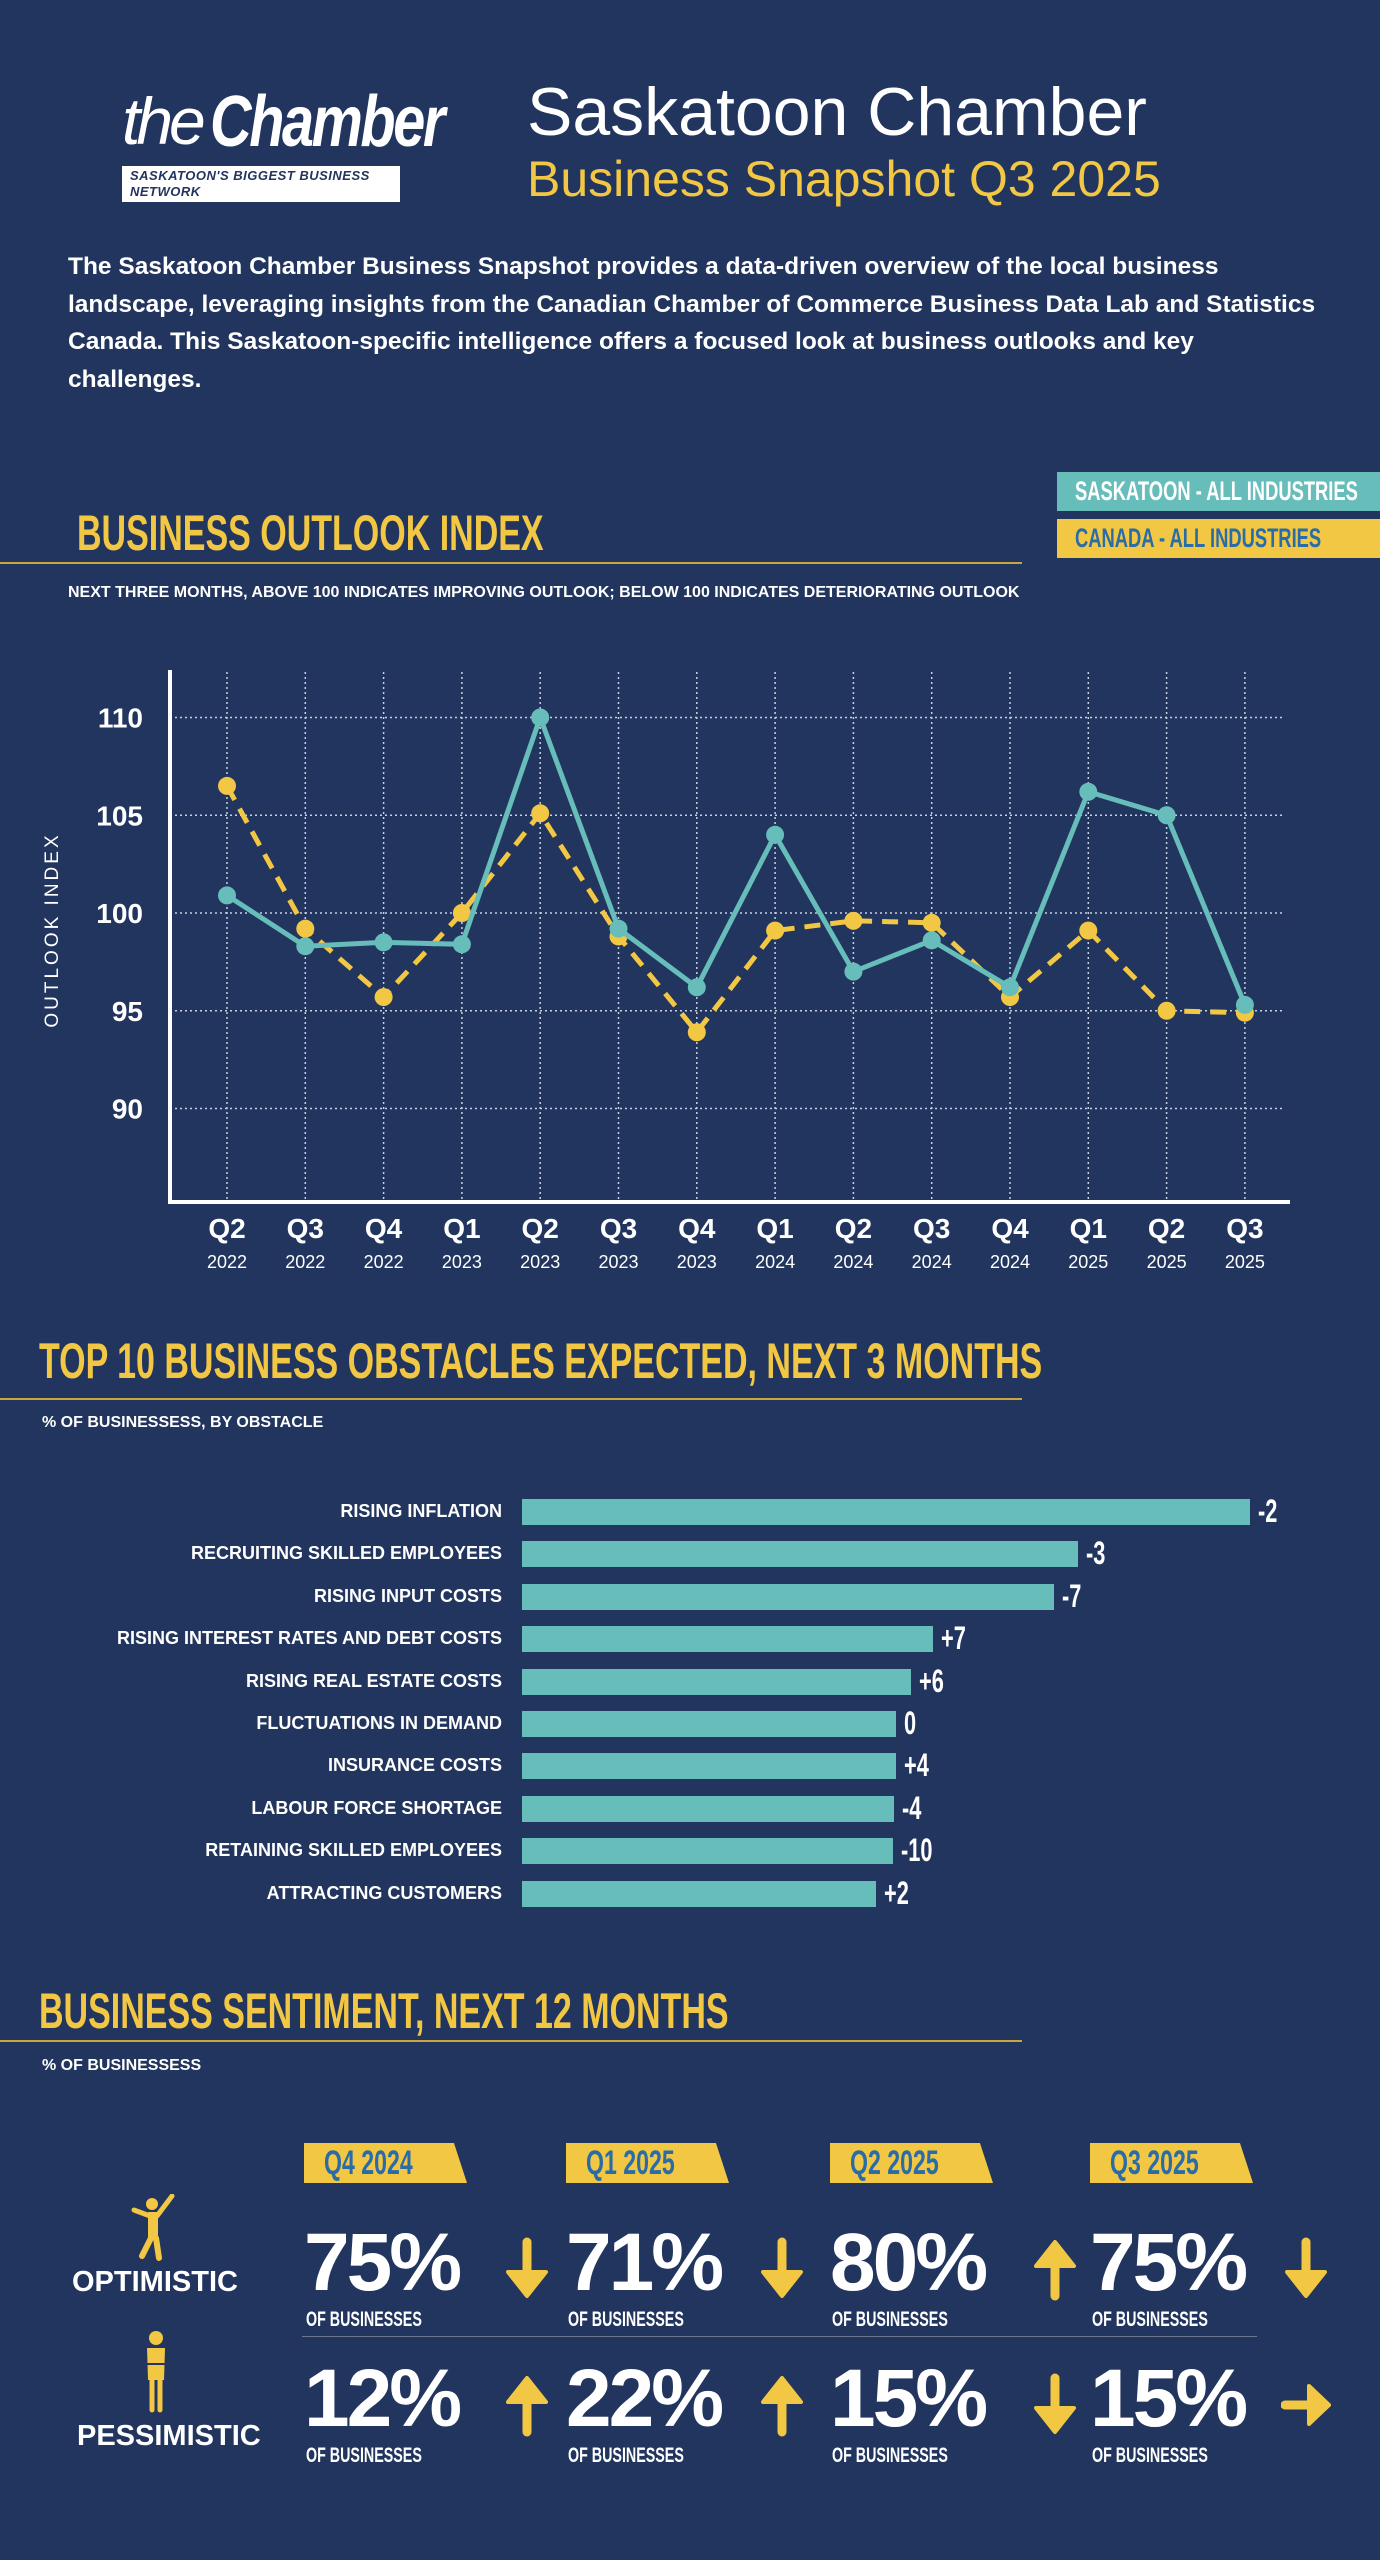 Image resolution: width=1380 pixels, height=2560 pixels. What do you see at coordinates (734, 910) in the screenshot?
I see `series-line-canada` at bounding box center [734, 910].